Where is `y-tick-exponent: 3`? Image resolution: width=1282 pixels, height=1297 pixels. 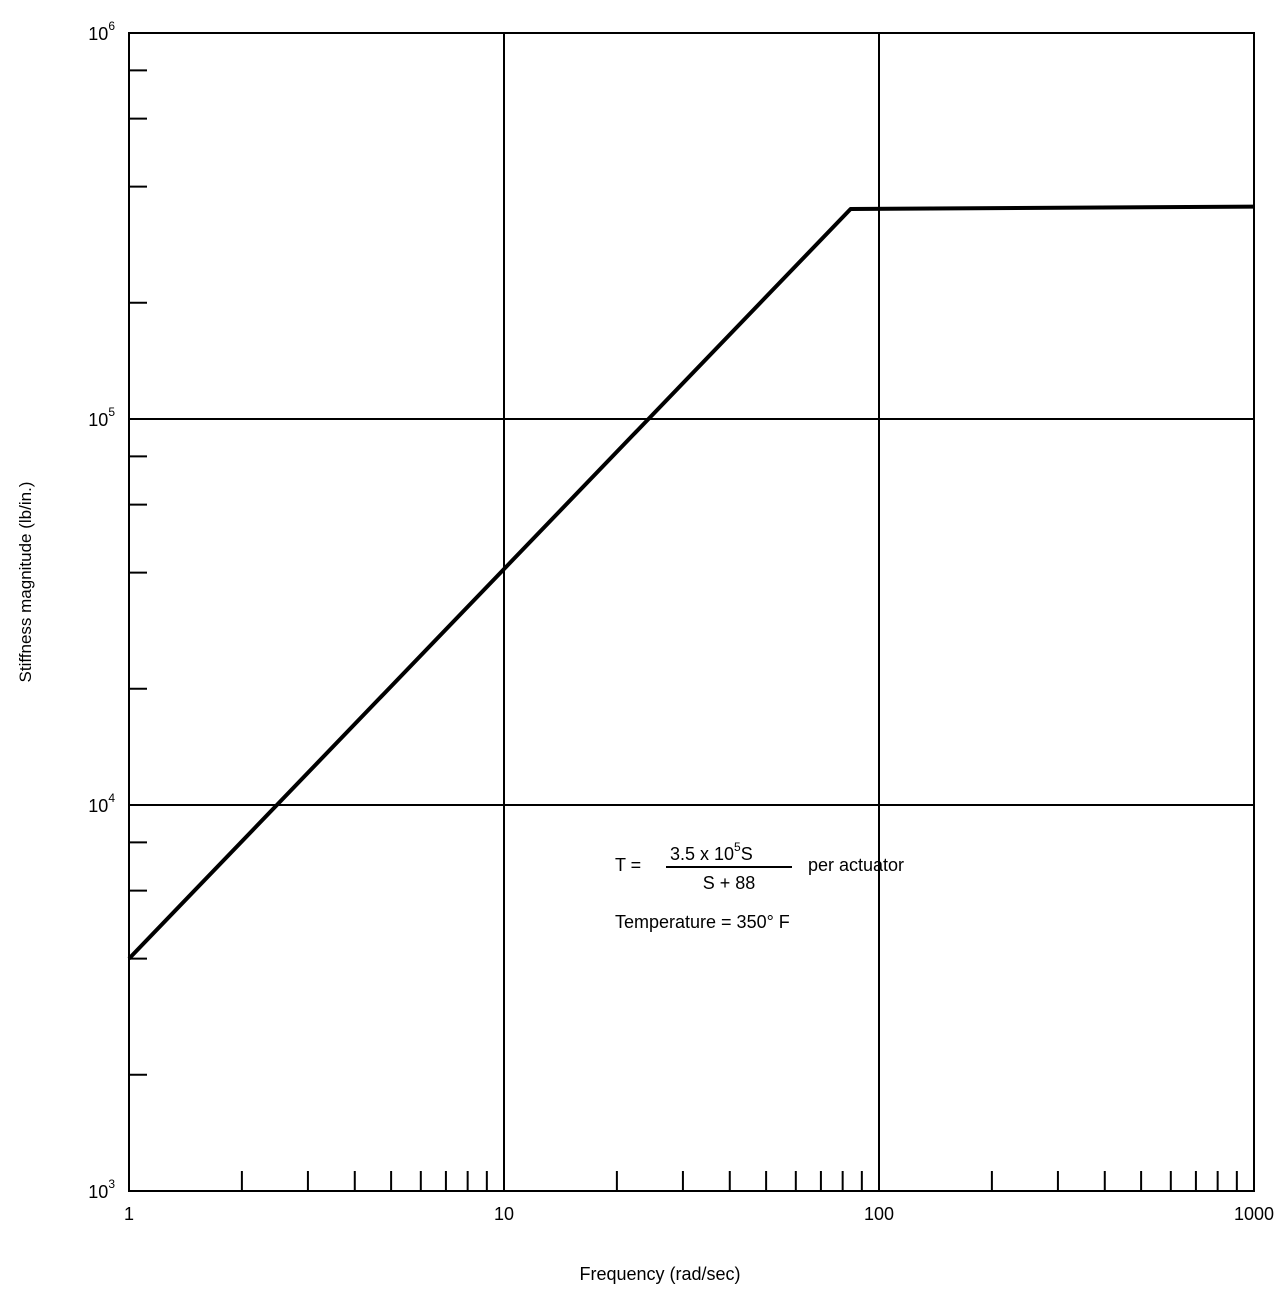
y-tick-exponent: 3 is located at coordinates (111, 1184).